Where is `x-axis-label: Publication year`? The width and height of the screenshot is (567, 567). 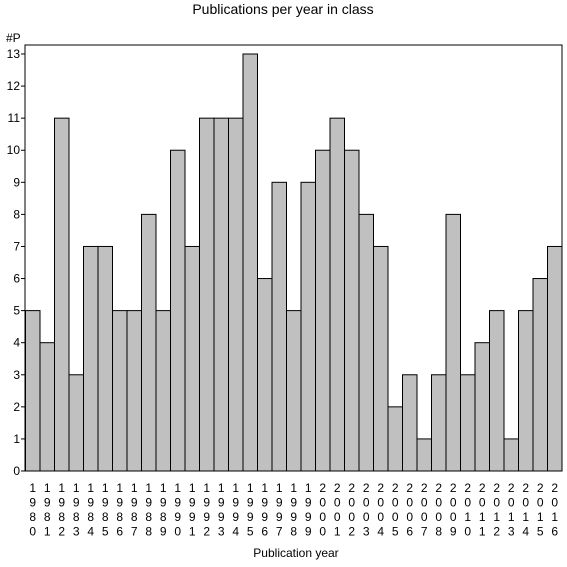 x-axis-label: Publication year is located at coordinates (295, 553).